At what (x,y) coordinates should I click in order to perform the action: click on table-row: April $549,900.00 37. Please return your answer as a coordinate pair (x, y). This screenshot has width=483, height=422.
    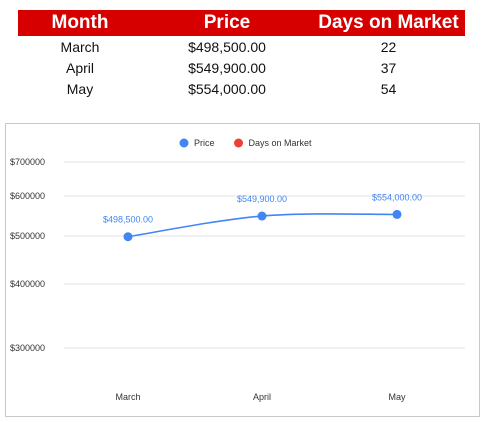
    Looking at the image, I should click on (241, 67).